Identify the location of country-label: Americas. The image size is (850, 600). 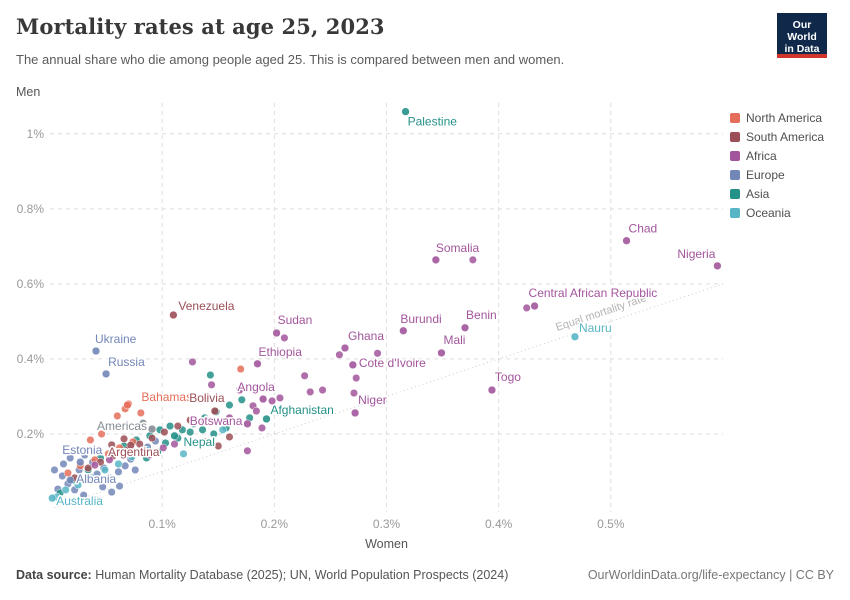
(122, 426).